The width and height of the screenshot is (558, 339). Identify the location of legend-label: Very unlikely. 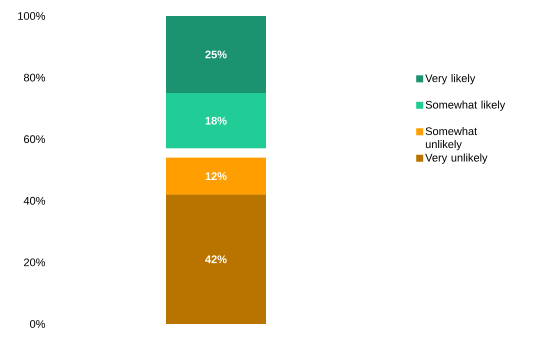
(456, 159).